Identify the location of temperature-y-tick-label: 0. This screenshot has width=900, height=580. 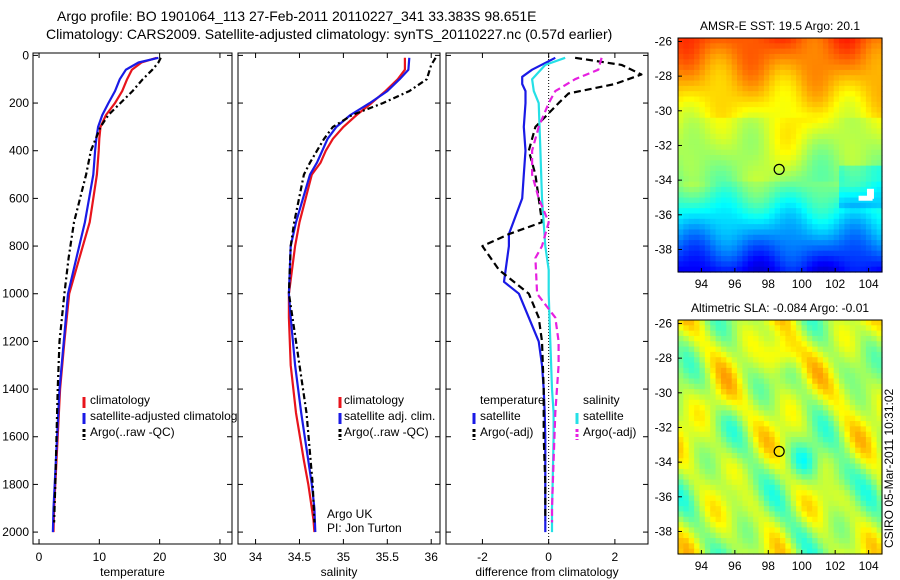
(25, 55).